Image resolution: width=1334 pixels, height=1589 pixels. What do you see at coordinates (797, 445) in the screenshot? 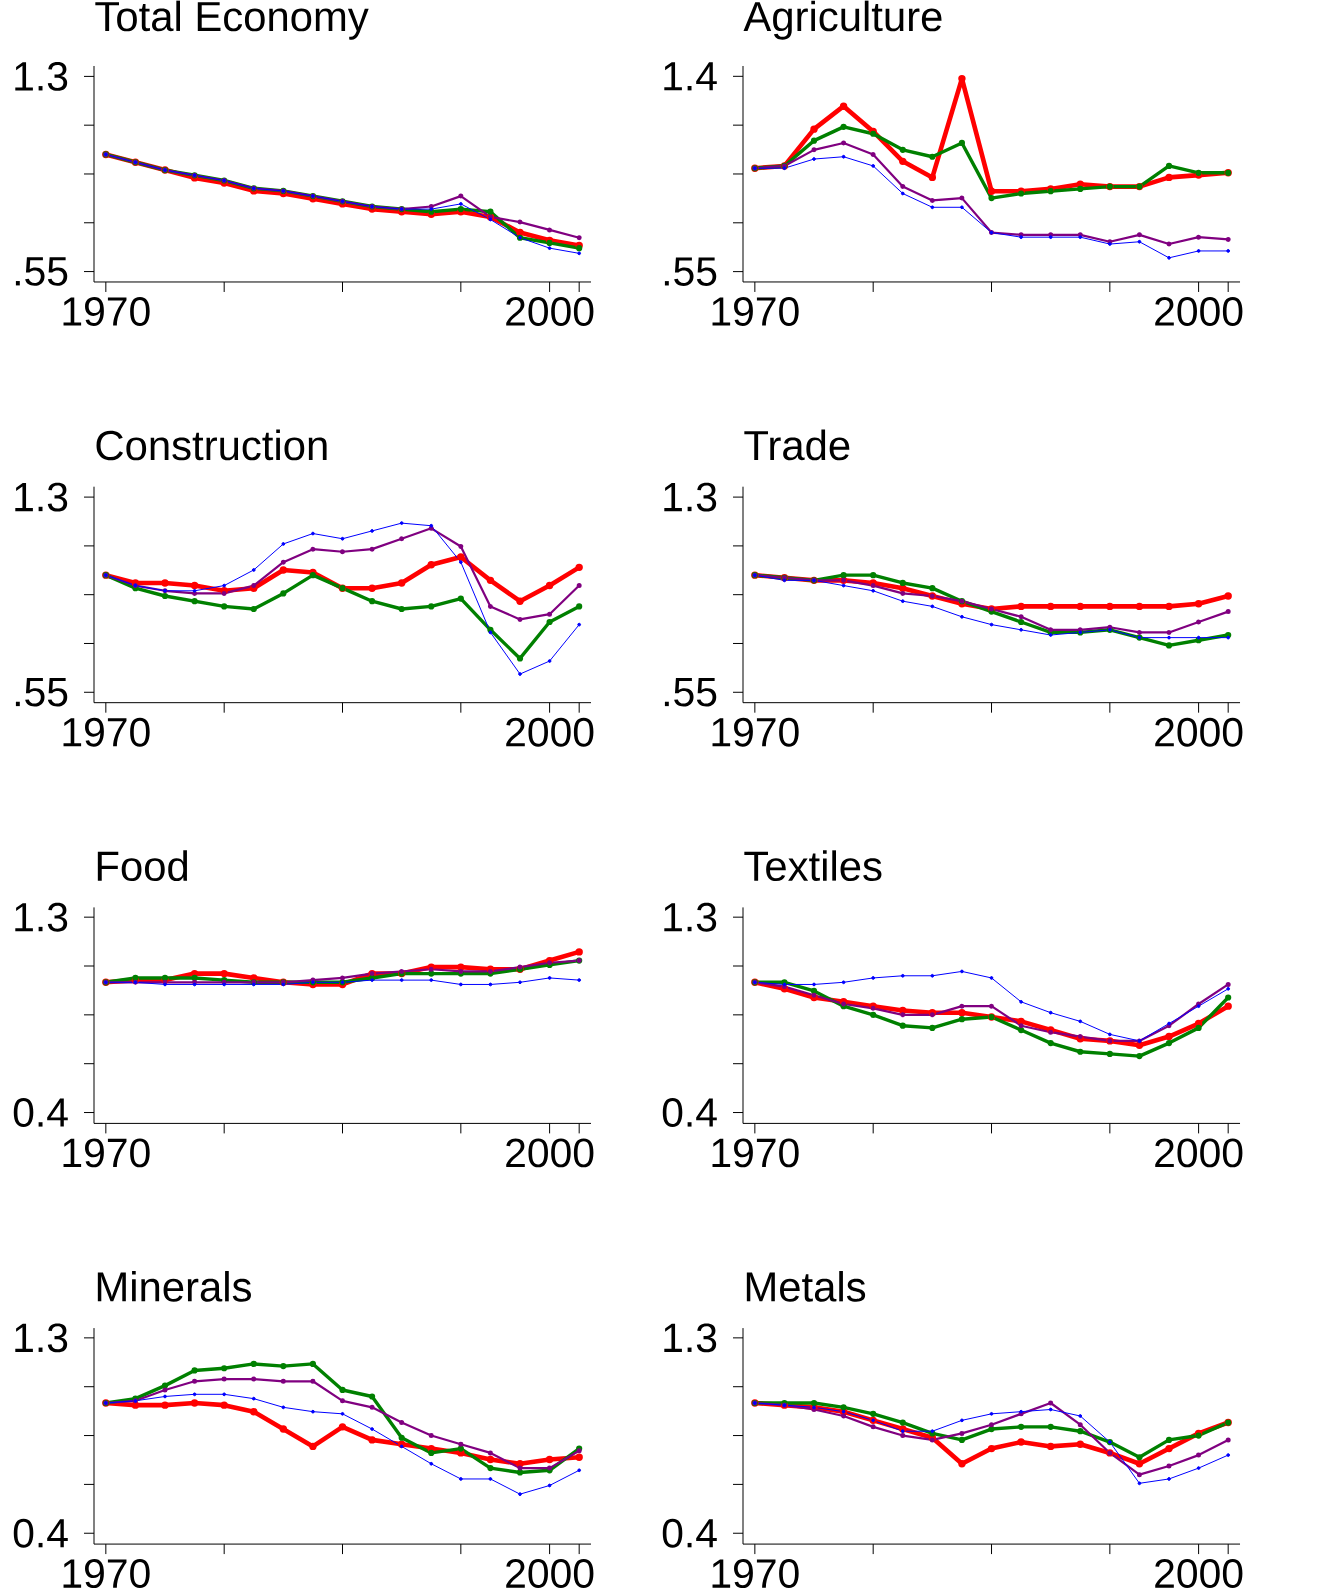
I see `chart-title: Trade` at bounding box center [797, 445].